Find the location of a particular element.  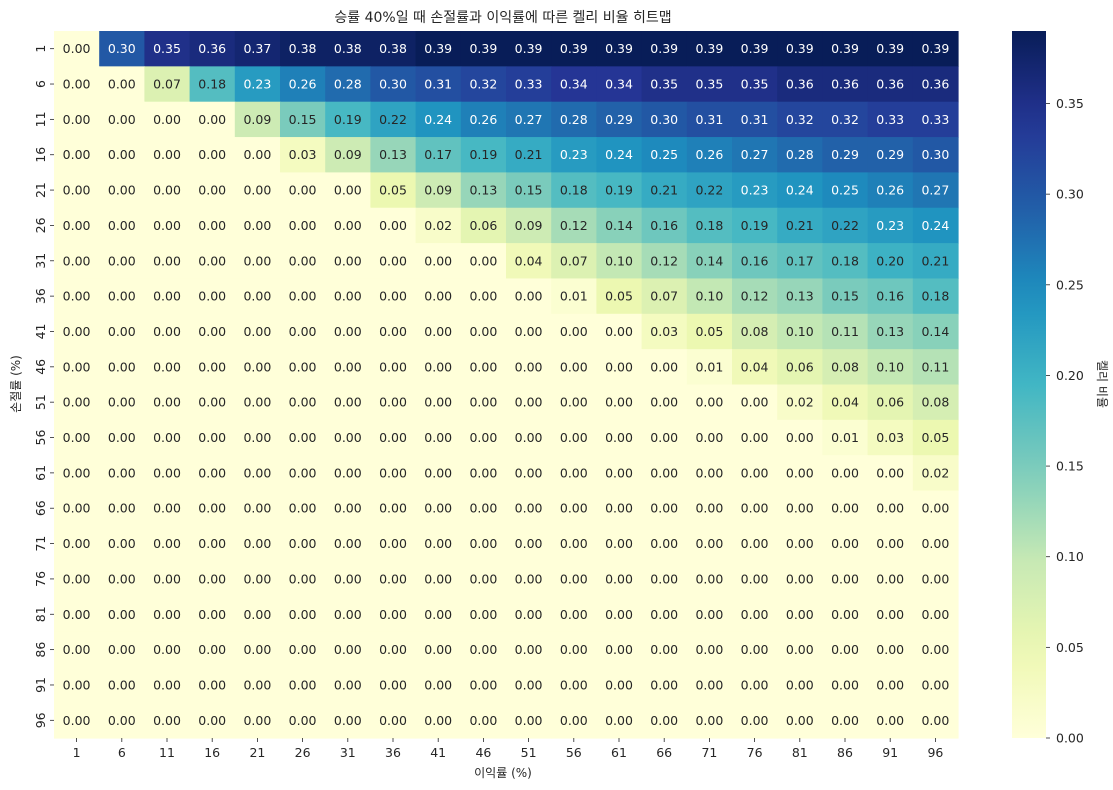

colorbar is located at coordinates (1029, 384).